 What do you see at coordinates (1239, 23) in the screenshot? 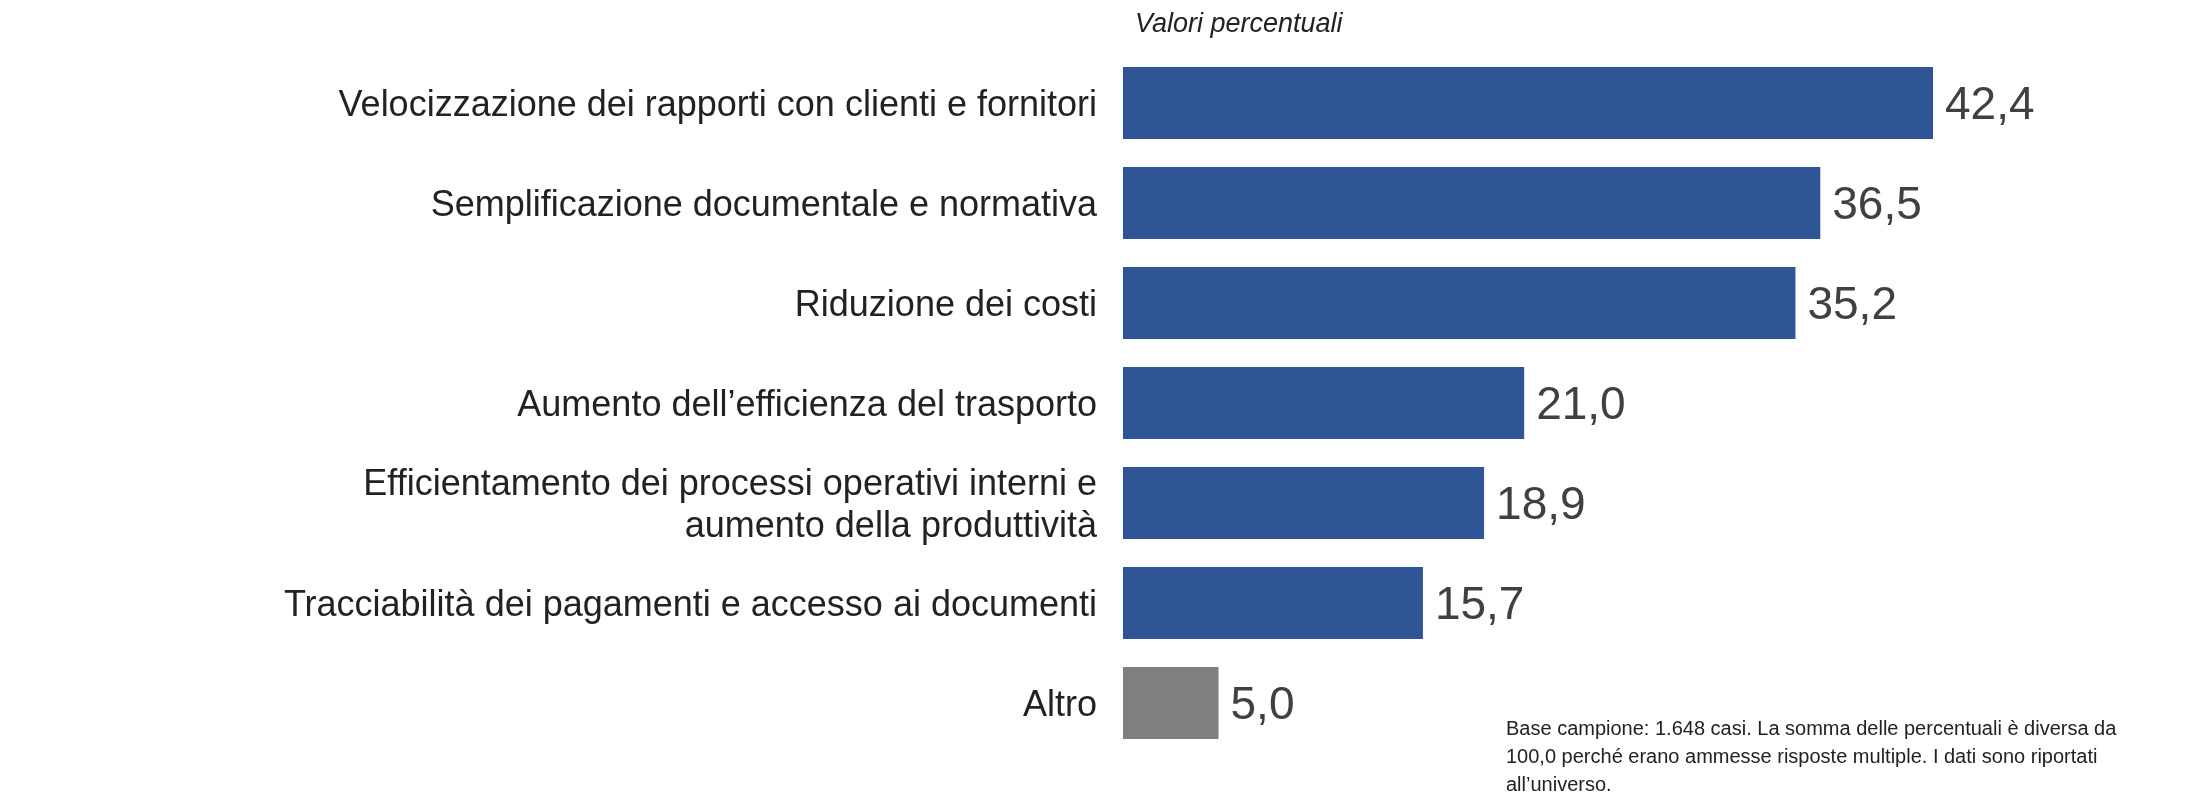
I see `chart-subtitle: Valori percentuali` at bounding box center [1239, 23].